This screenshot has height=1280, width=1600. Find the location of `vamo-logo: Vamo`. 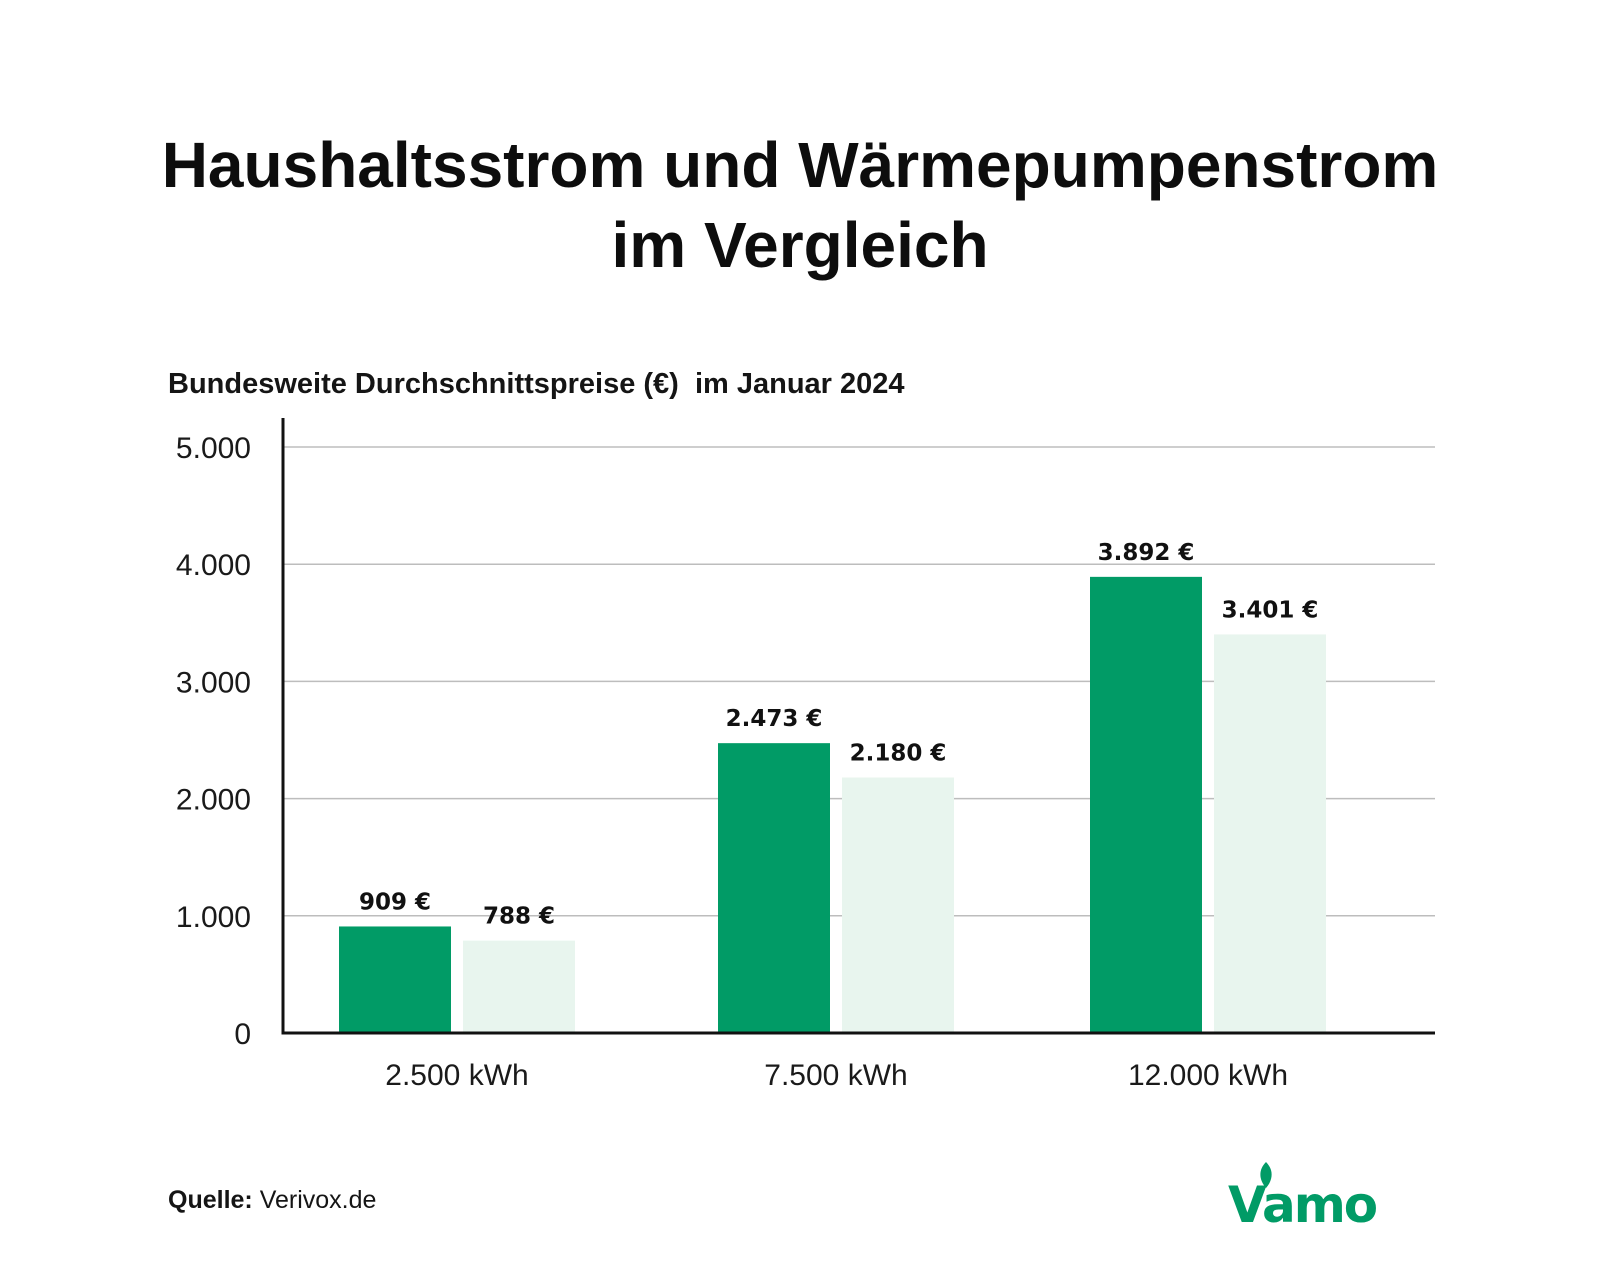

vamo-logo: Vamo is located at coordinates (1303, 1196).